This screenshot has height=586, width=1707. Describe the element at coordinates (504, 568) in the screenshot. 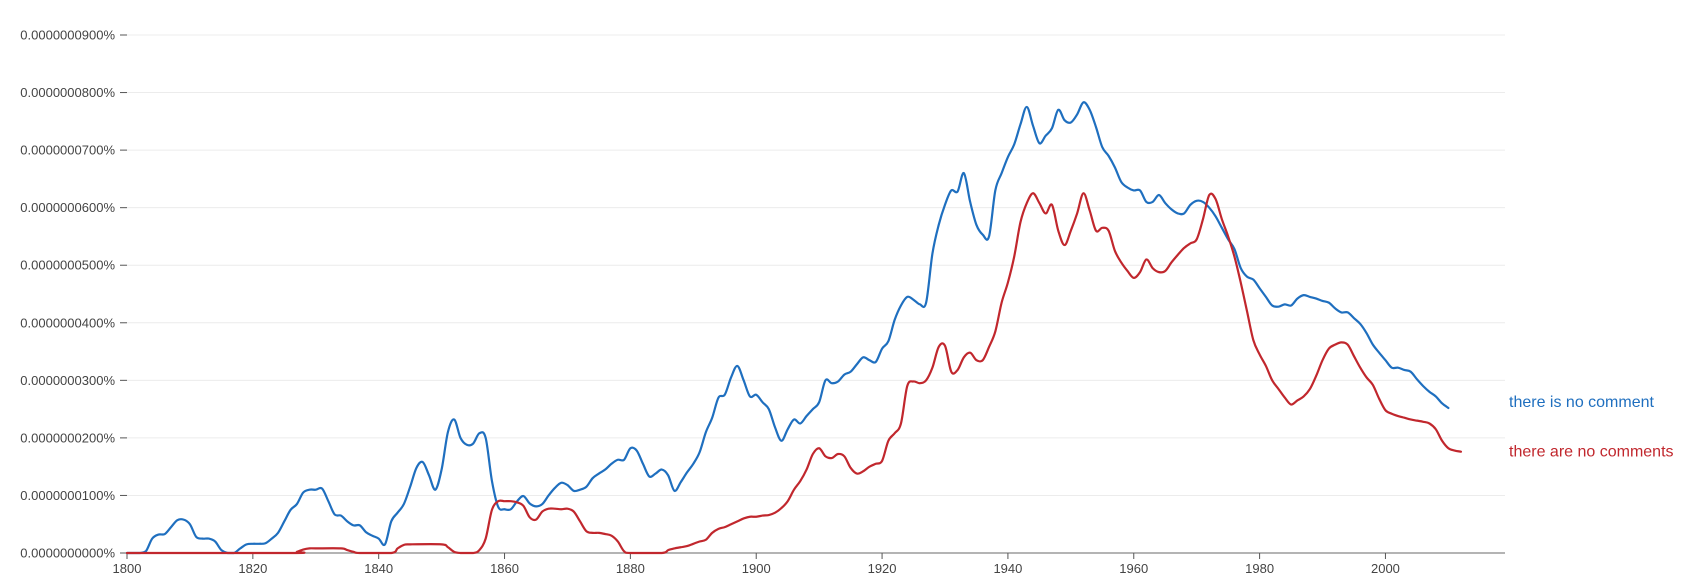

I see `x-tick-label: 1860` at that location.